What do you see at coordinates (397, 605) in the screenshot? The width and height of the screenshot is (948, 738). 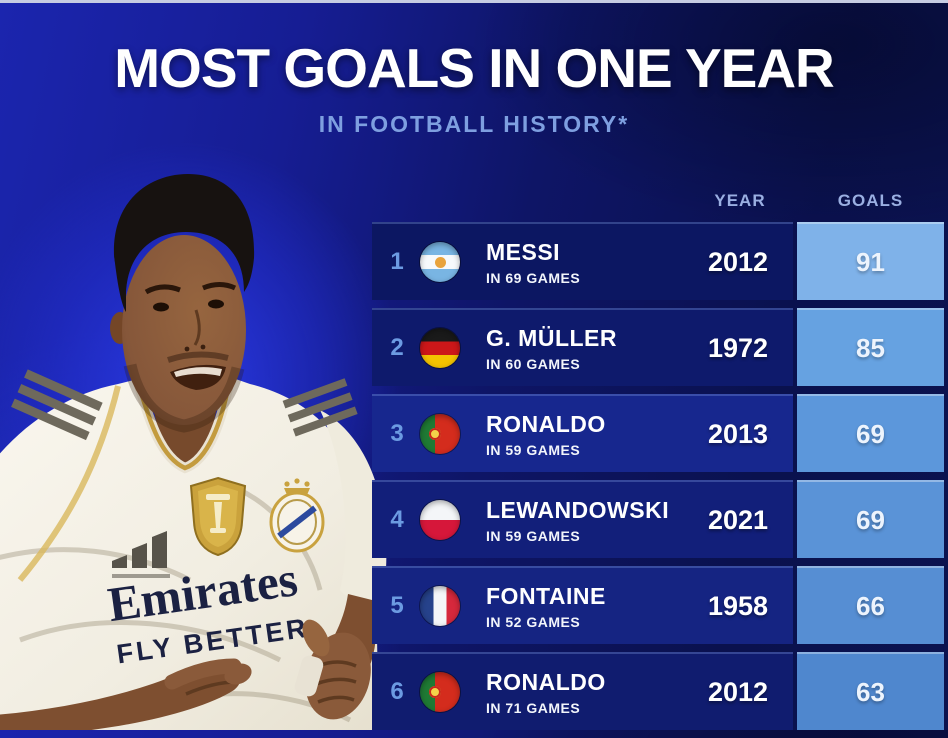 I see `rank-label: 5` at bounding box center [397, 605].